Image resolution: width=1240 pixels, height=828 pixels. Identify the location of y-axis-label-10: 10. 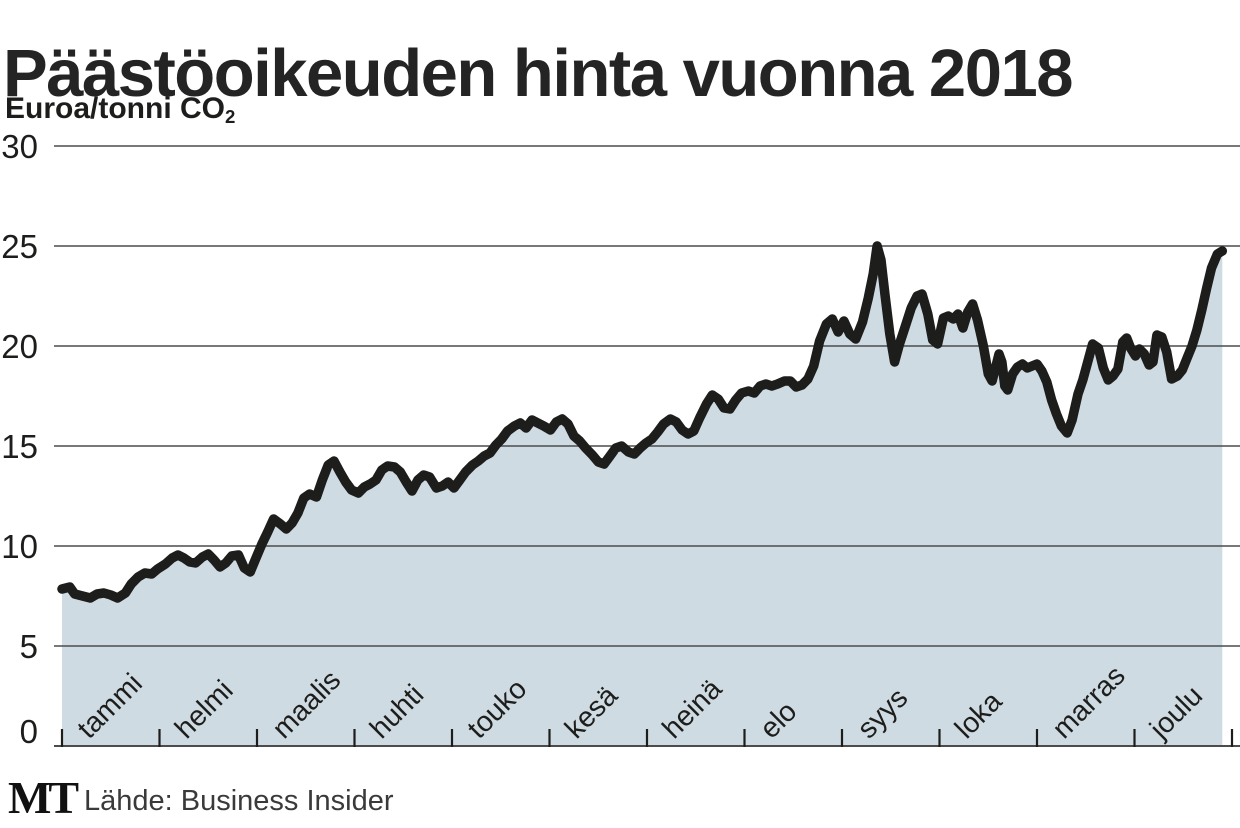
(19, 546).